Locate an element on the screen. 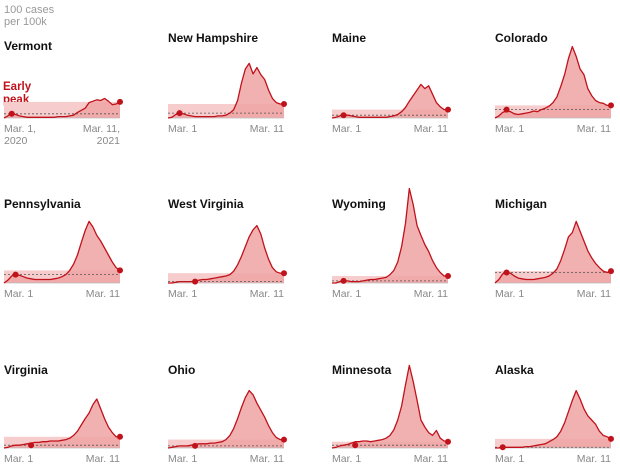 Image resolution: width=620 pixels, height=474 pixels. chart-title: Colorado is located at coordinates (521, 38).